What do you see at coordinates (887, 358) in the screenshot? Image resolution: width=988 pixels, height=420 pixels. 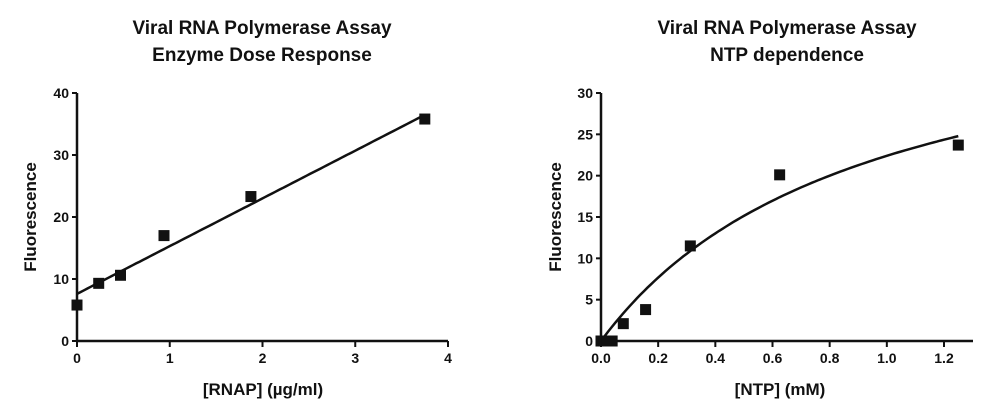 I see `x-tick-label: 1.0` at bounding box center [887, 358].